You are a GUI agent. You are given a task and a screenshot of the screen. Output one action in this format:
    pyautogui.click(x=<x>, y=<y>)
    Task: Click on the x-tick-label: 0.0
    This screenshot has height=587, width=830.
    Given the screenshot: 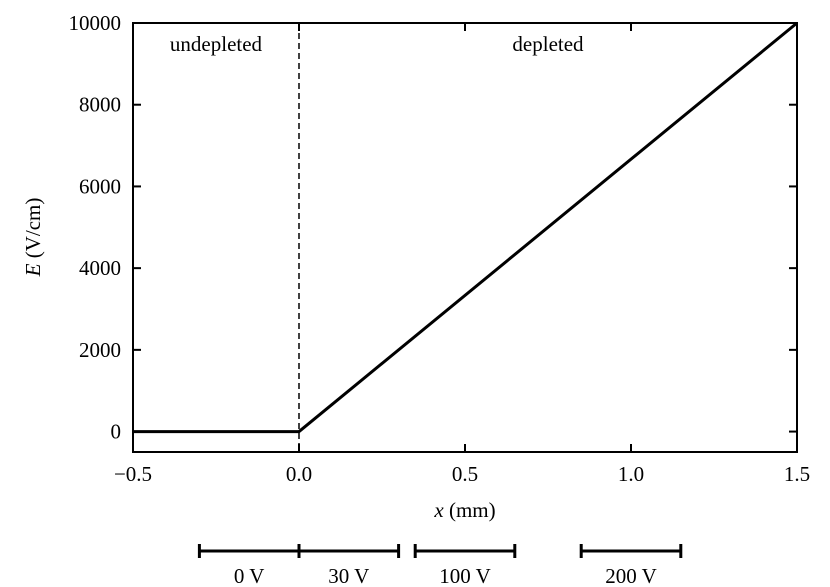 What is the action you would take?
    pyautogui.click(x=299, y=474)
    